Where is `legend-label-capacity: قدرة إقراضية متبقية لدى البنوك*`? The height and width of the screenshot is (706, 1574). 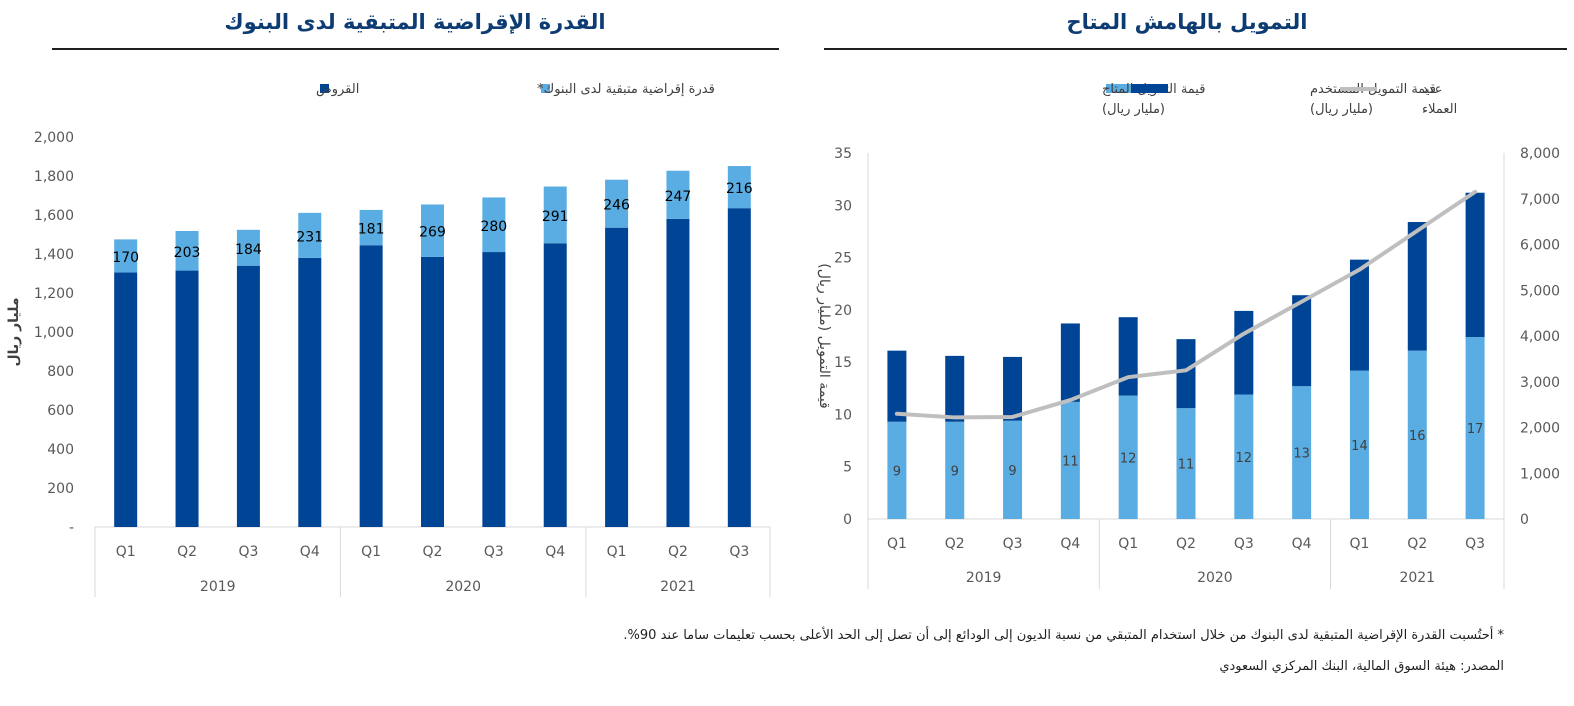
legend-label-capacity: قدرة إقراضية متبقية لدى البنوك* is located at coordinates (626, 89).